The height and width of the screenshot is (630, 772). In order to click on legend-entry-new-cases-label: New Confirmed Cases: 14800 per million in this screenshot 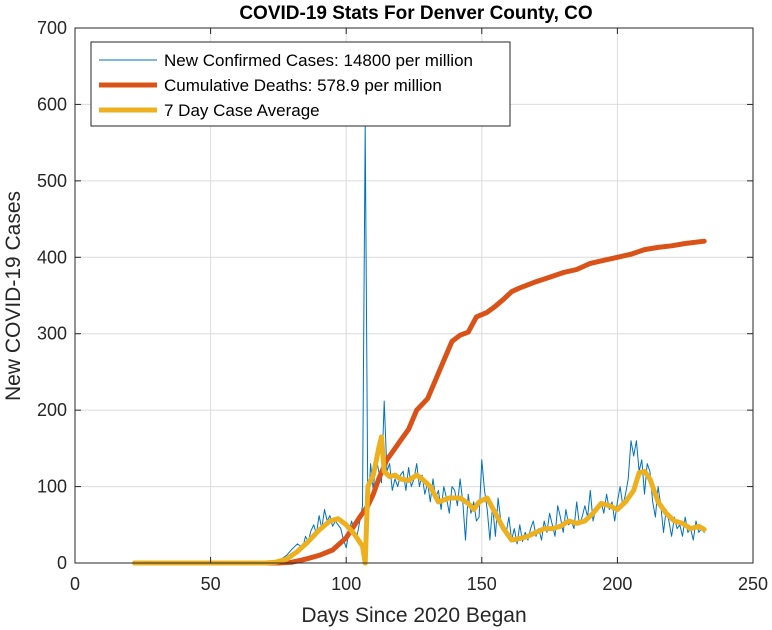, I will do `click(318, 60)`.